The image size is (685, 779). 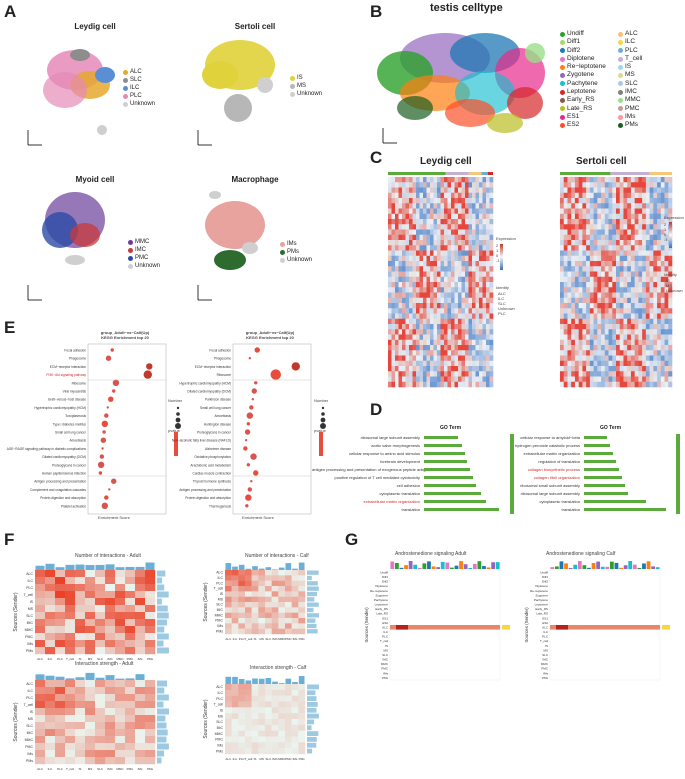 What do you see at coordinates (212, 482) in the screenshot?
I see `kegg-term-label: Thyroid hormone synthesis` at bounding box center [212, 482].